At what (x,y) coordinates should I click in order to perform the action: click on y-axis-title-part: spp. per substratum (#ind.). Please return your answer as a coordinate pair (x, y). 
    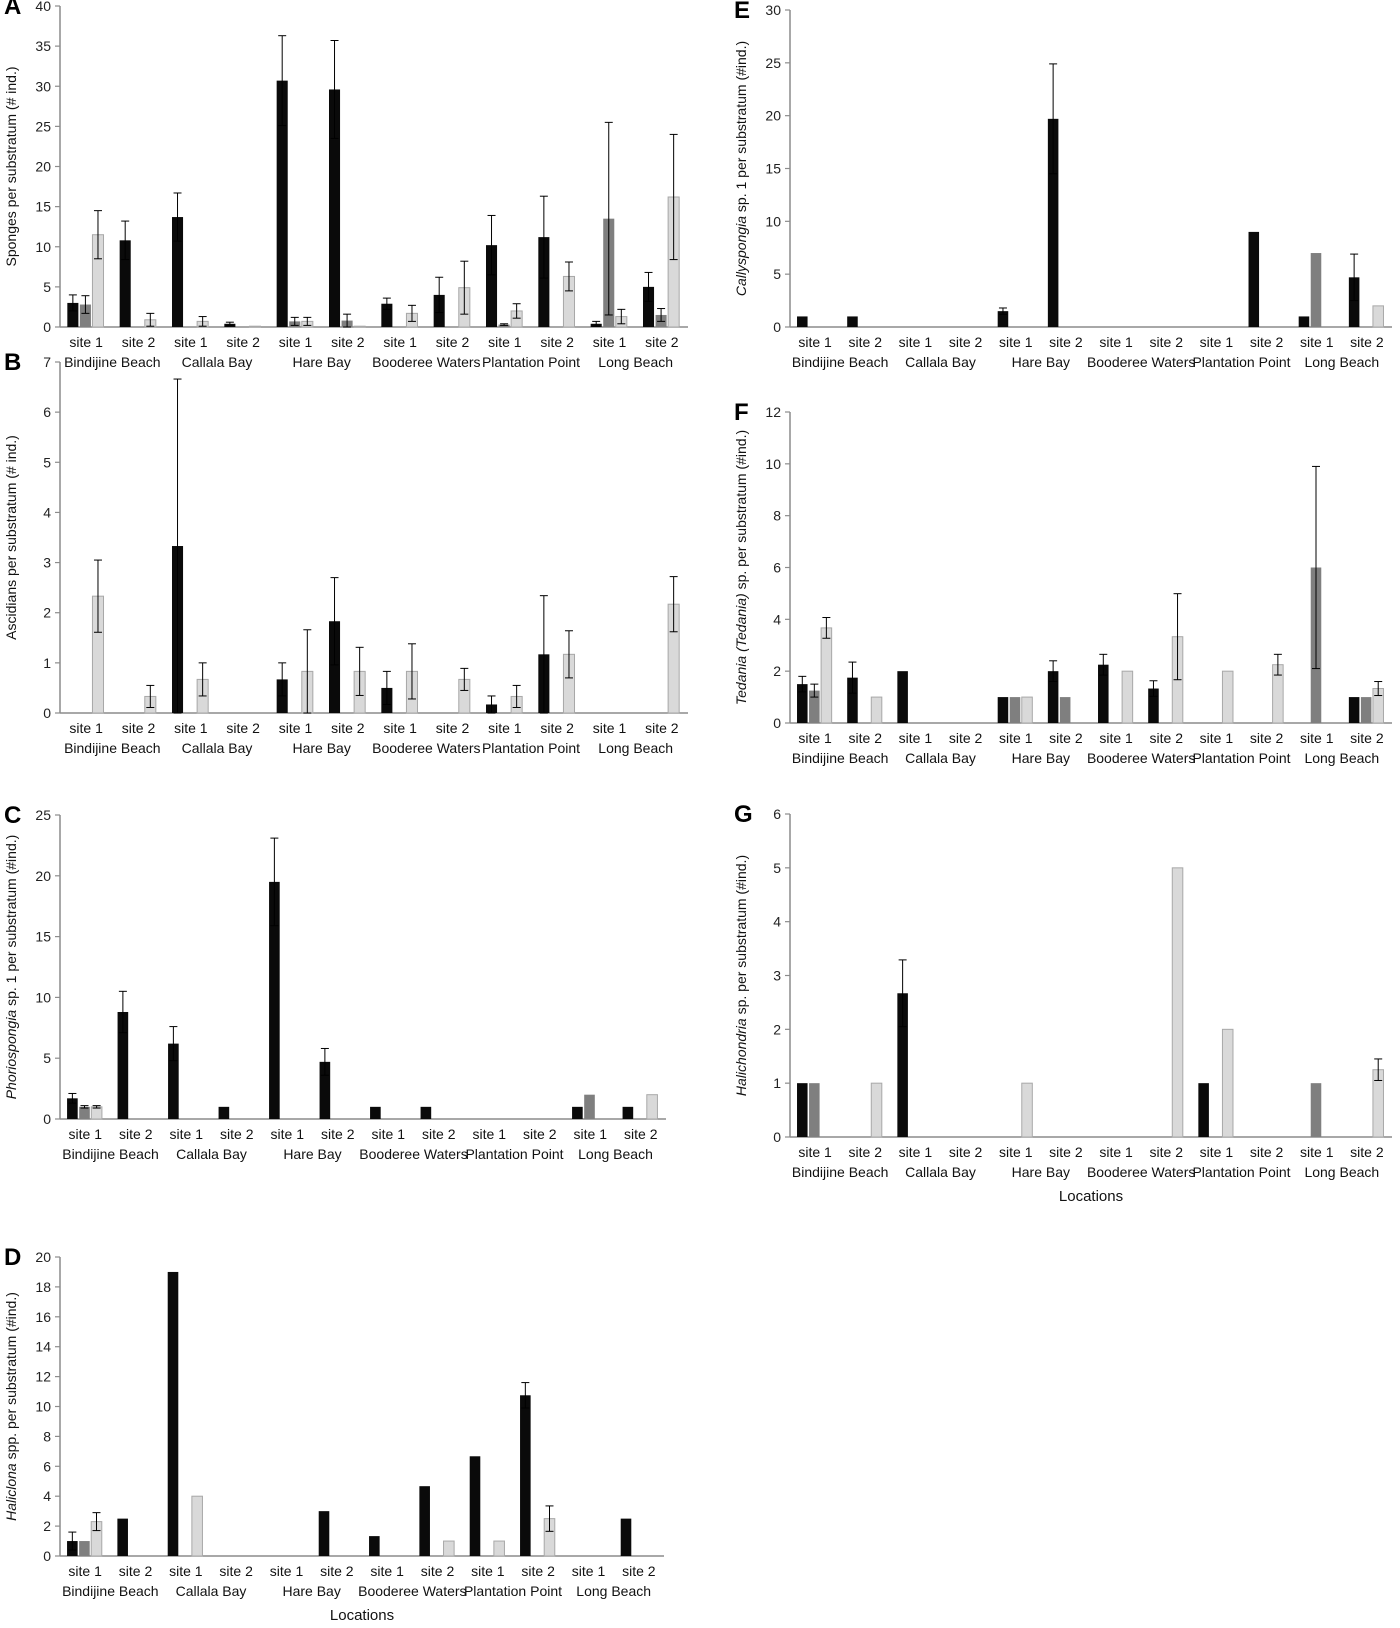
    Looking at the image, I should click on (11, 1377).